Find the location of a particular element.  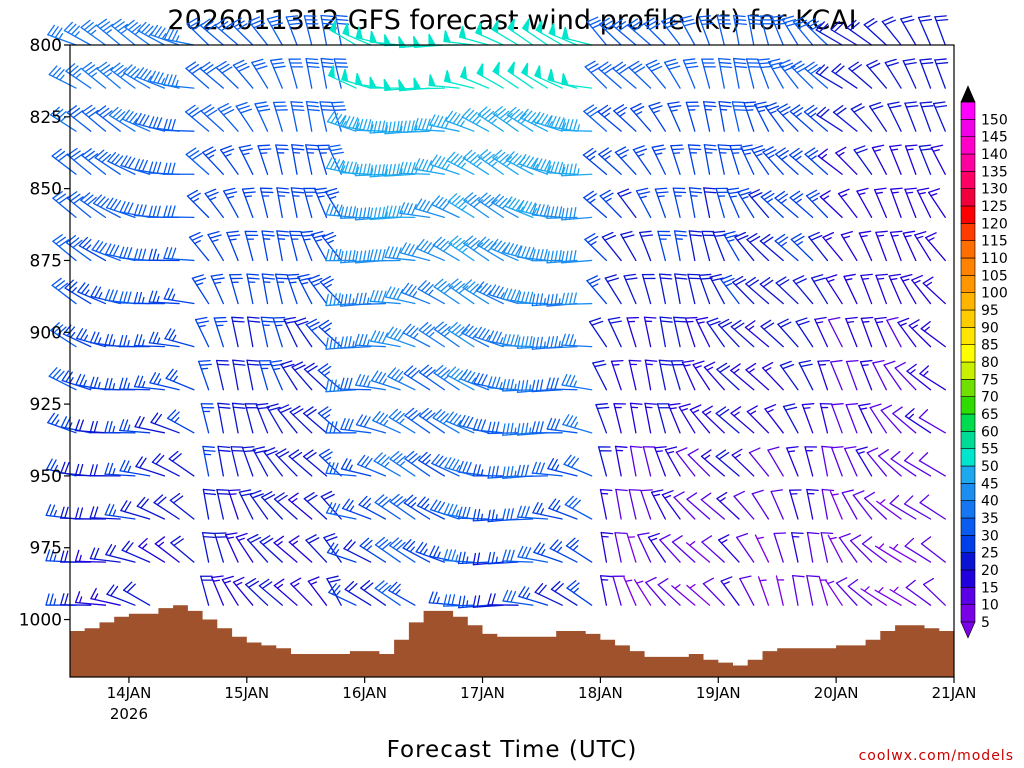

color-scale-label: 120 is located at coordinates (994, 224).